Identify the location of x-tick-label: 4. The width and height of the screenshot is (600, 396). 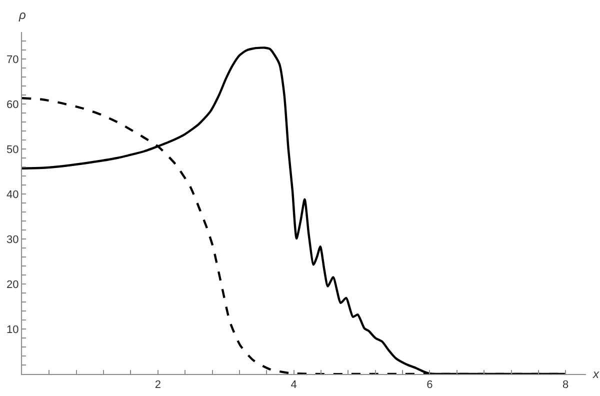
(293, 385).